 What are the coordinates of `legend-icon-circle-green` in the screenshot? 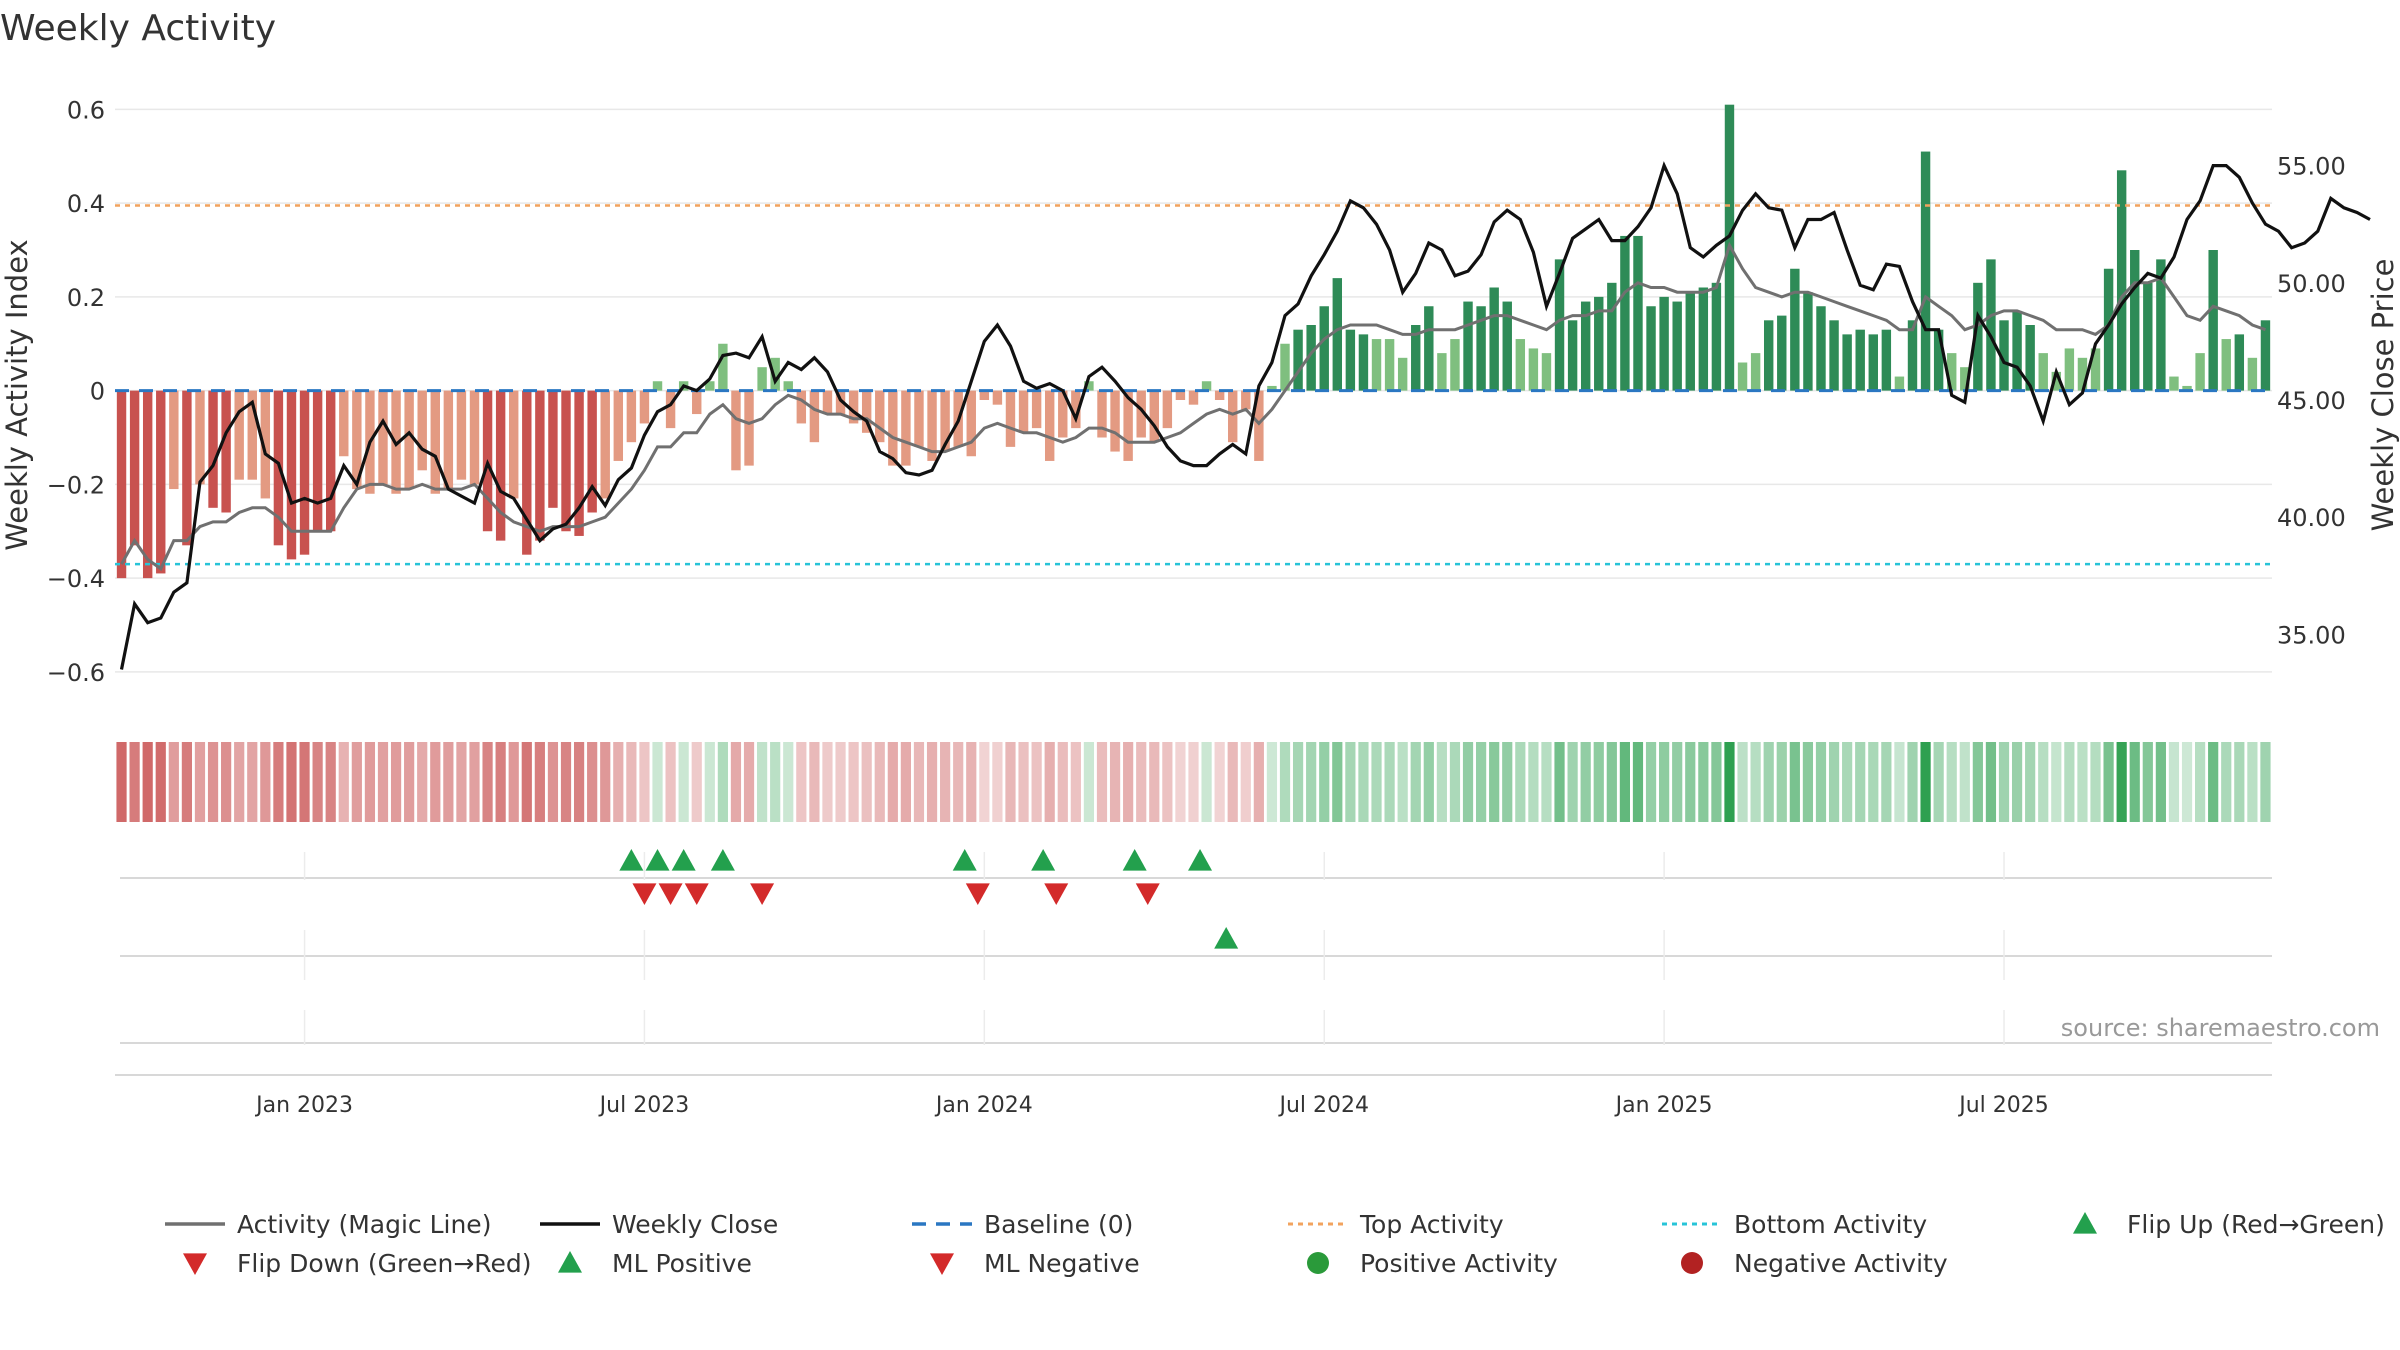 It's located at (1318, 1263).